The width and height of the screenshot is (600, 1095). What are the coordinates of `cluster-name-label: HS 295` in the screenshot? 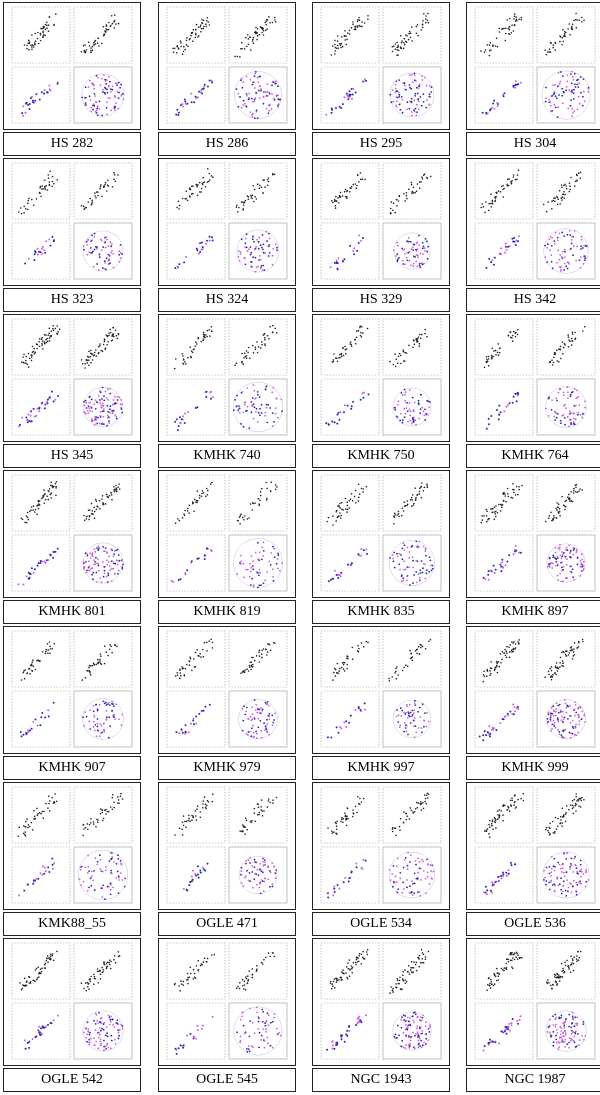 It's located at (381, 144).